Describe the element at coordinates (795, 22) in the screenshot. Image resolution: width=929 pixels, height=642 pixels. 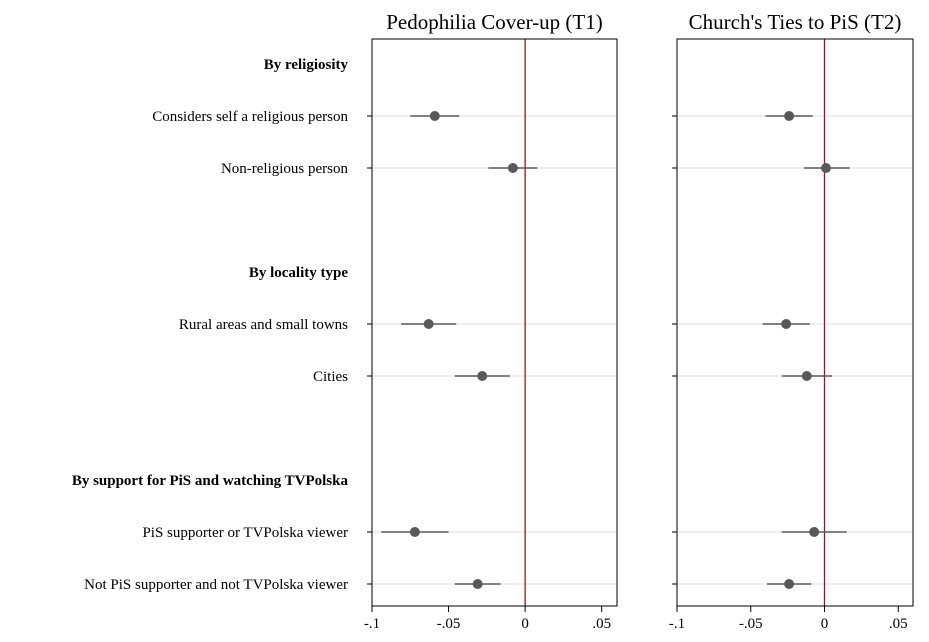
I see `panel-title: Church's Ties to PiS (T2)` at that location.